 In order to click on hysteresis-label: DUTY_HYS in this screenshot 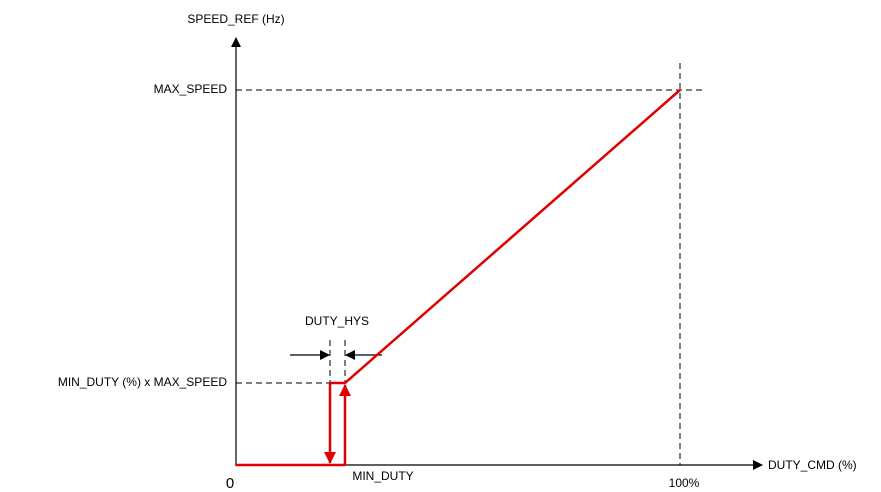, I will do `click(337, 321)`.